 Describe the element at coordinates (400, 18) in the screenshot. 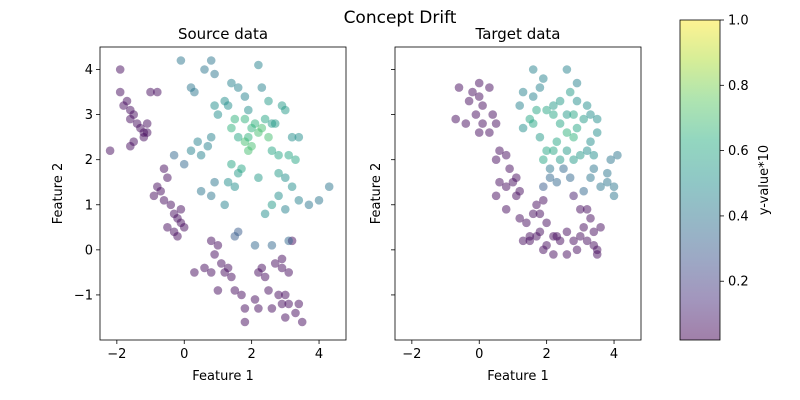

I see `figure-title: Concept Drift` at that location.